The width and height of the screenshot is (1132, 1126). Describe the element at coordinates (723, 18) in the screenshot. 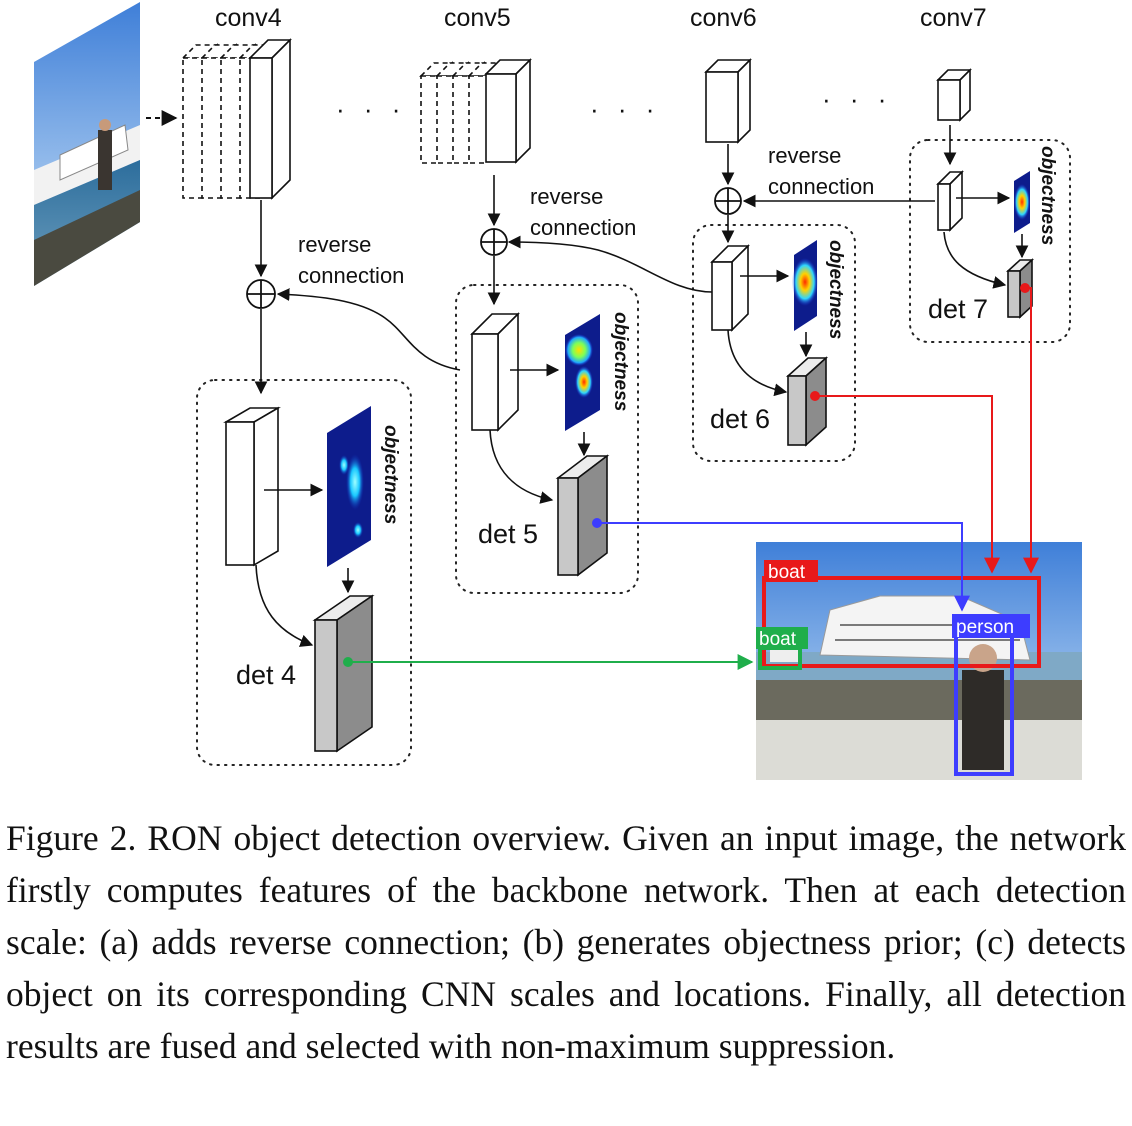

I see `conv6-label: conv6` at that location.